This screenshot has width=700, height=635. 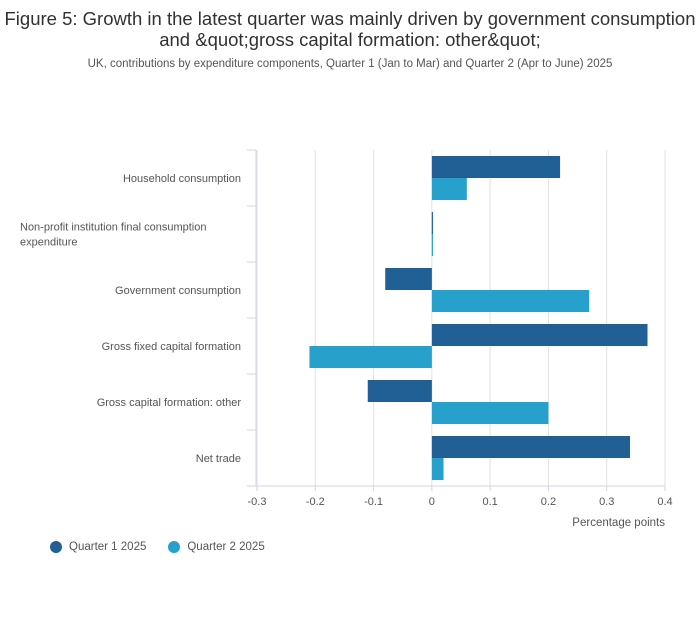 What do you see at coordinates (432, 502) in the screenshot?
I see `x-tick-label: 0` at bounding box center [432, 502].